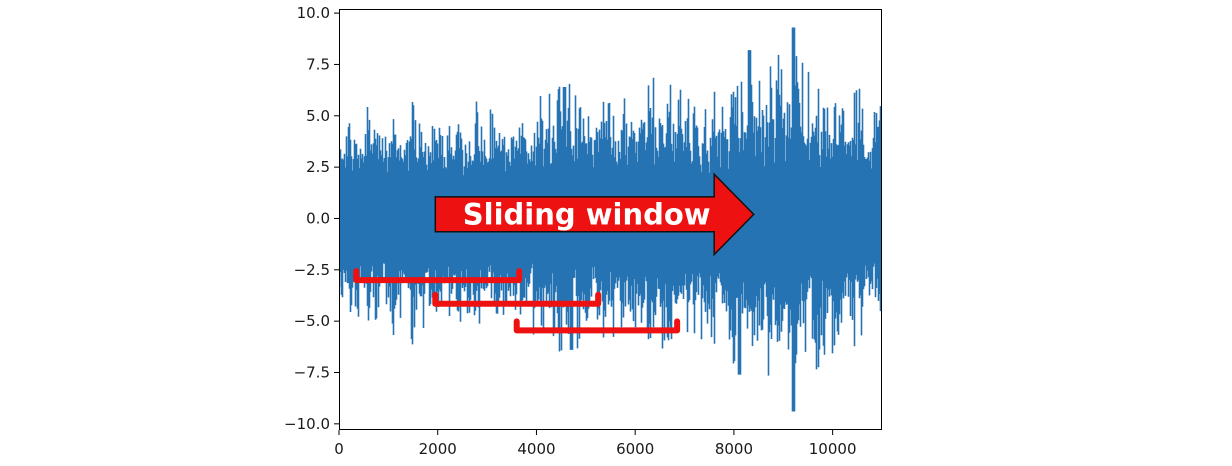 Image resolution: width=1232 pixels, height=466 pixels. Describe the element at coordinates (595, 444) in the screenshot. I see `x-axis: 0 2000 4000 6000 8000 10000` at that location.